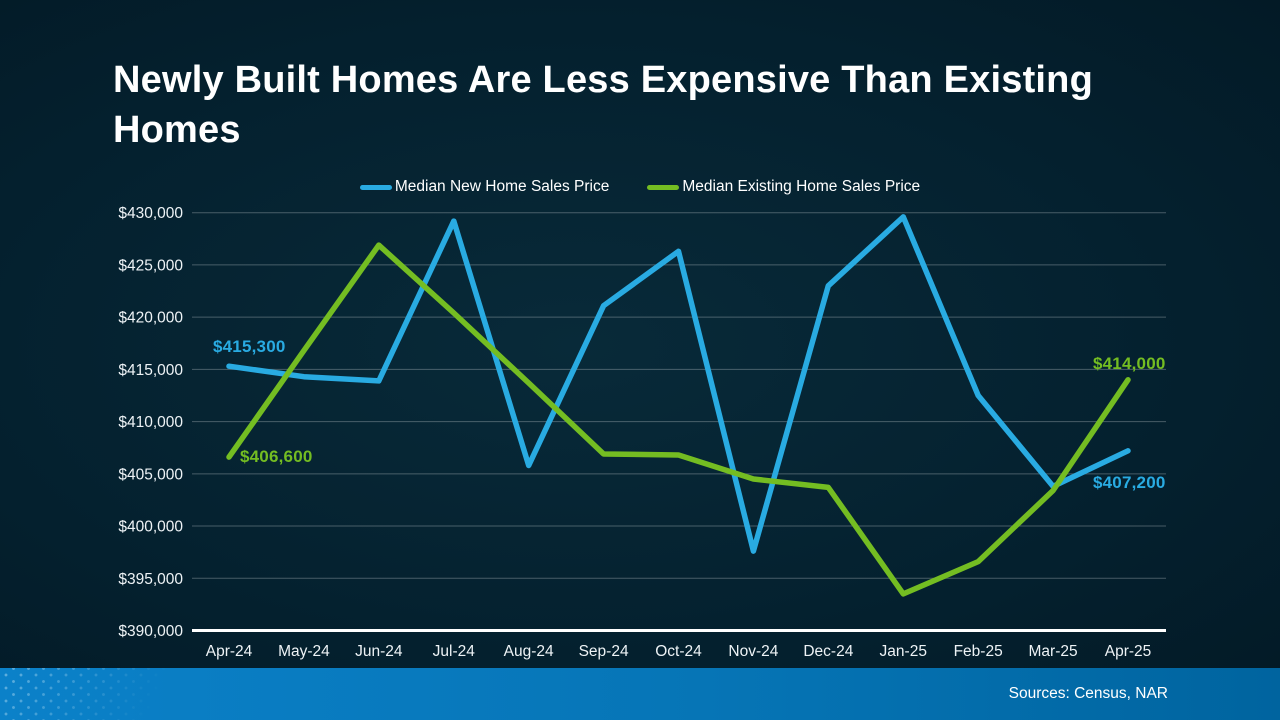 This screenshot has height=720, width=1280. Describe the element at coordinates (529, 651) in the screenshot. I see `x-tick-label: Aug-24` at that location.